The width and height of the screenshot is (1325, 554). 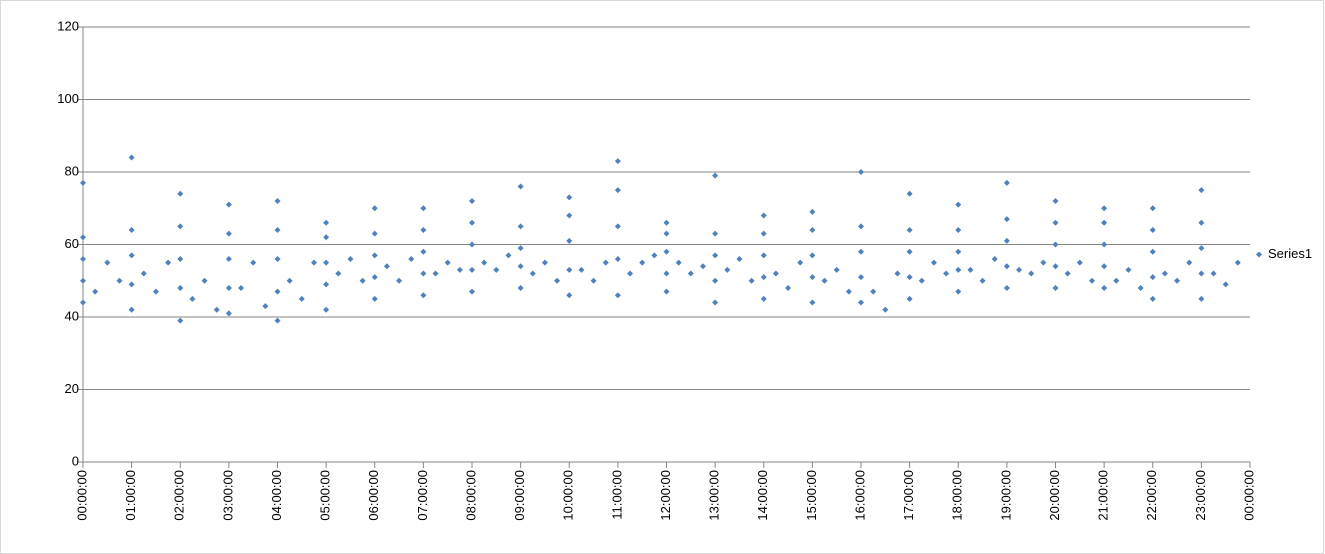 I want to click on x-tick-label: 09:00:00, so click(x=519, y=495).